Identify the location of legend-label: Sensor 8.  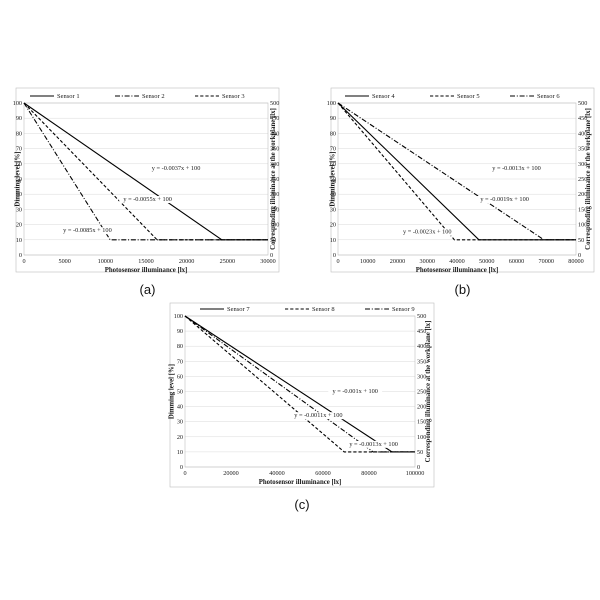
(323, 309).